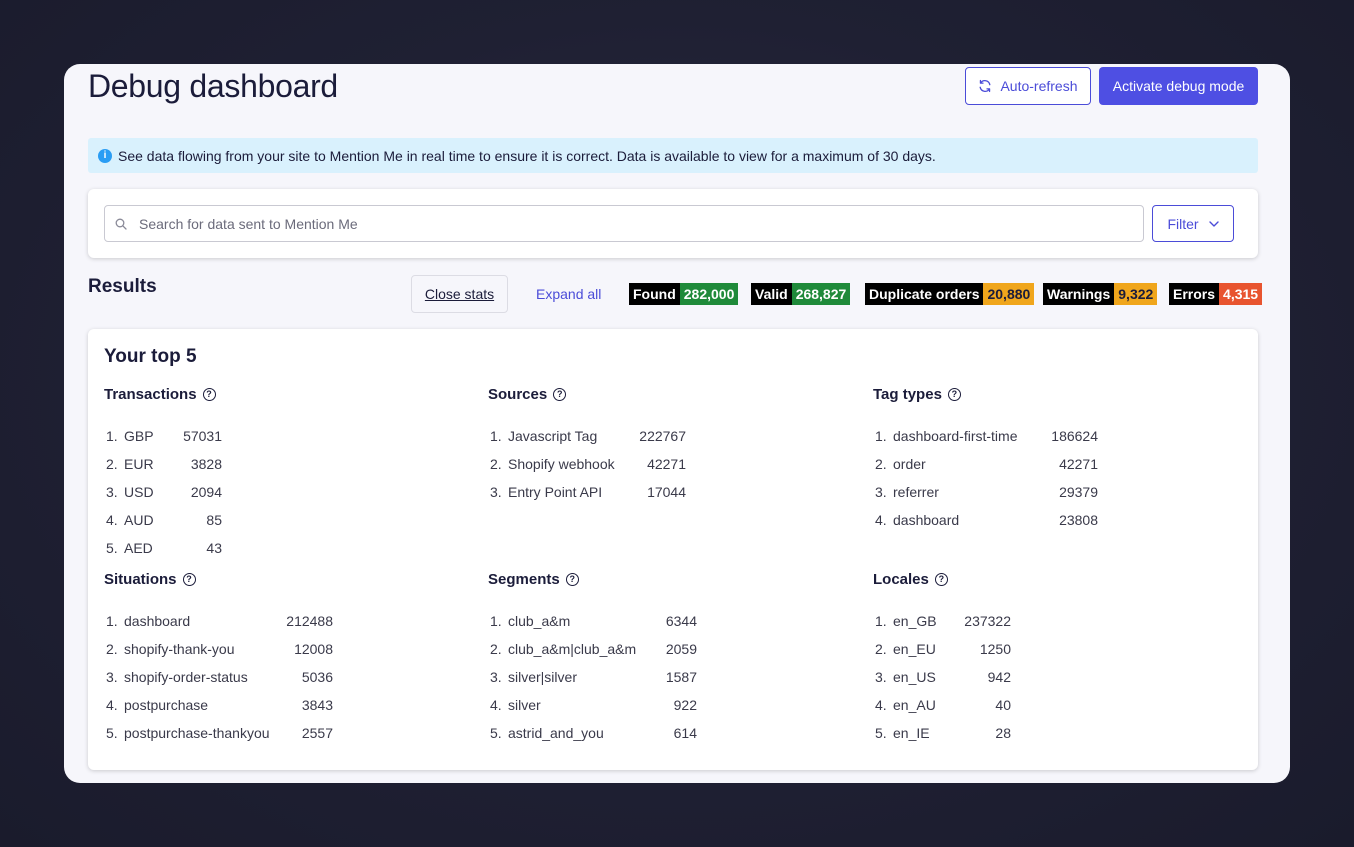 The width and height of the screenshot is (1354, 847). Describe the element at coordinates (666, 492) in the screenshot. I see `item-count: 17044` at that location.